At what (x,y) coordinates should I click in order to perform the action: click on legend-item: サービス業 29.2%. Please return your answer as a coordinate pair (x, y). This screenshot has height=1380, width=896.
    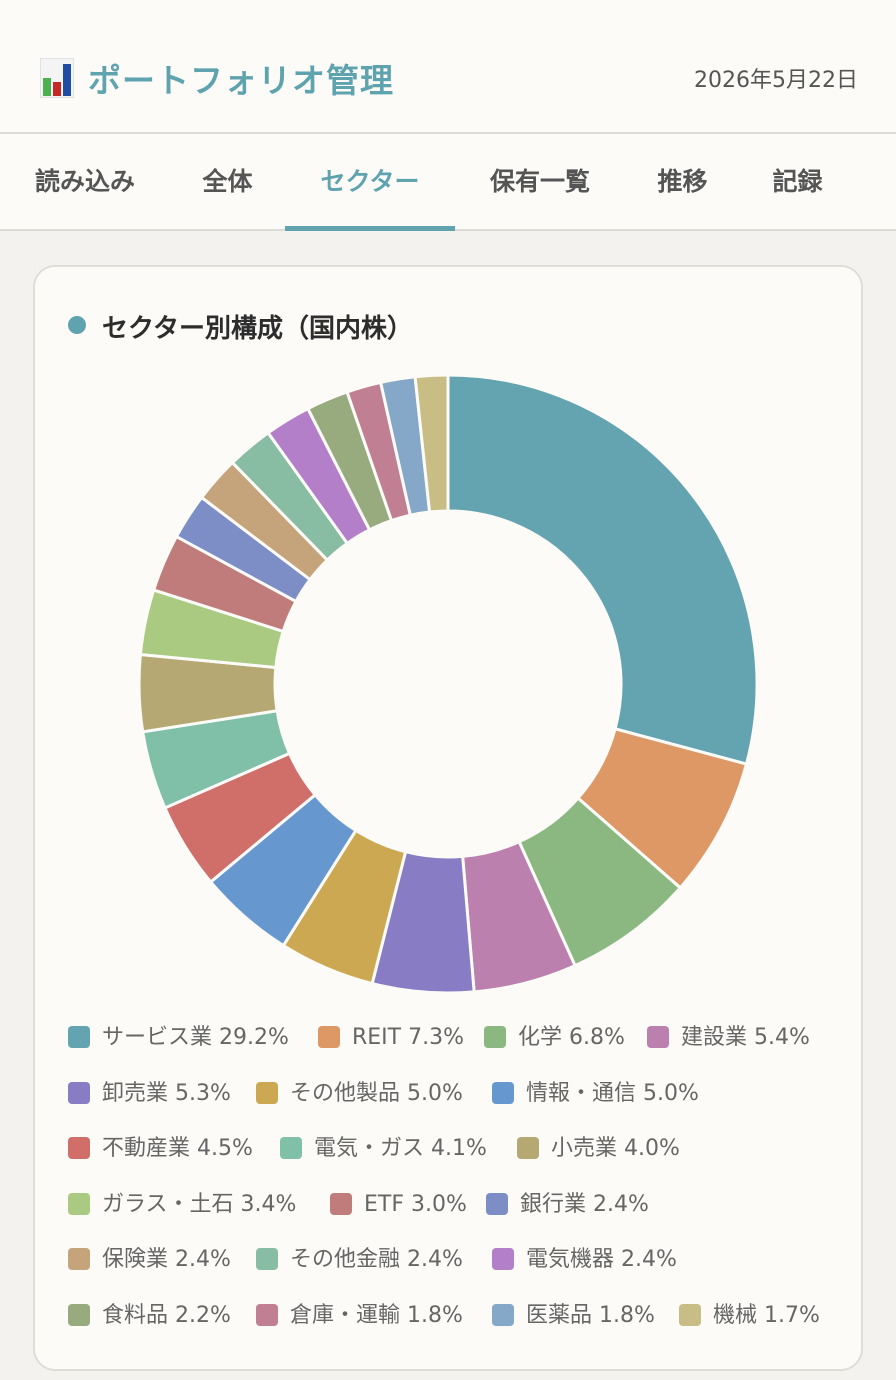
    Looking at the image, I should click on (178, 1038).